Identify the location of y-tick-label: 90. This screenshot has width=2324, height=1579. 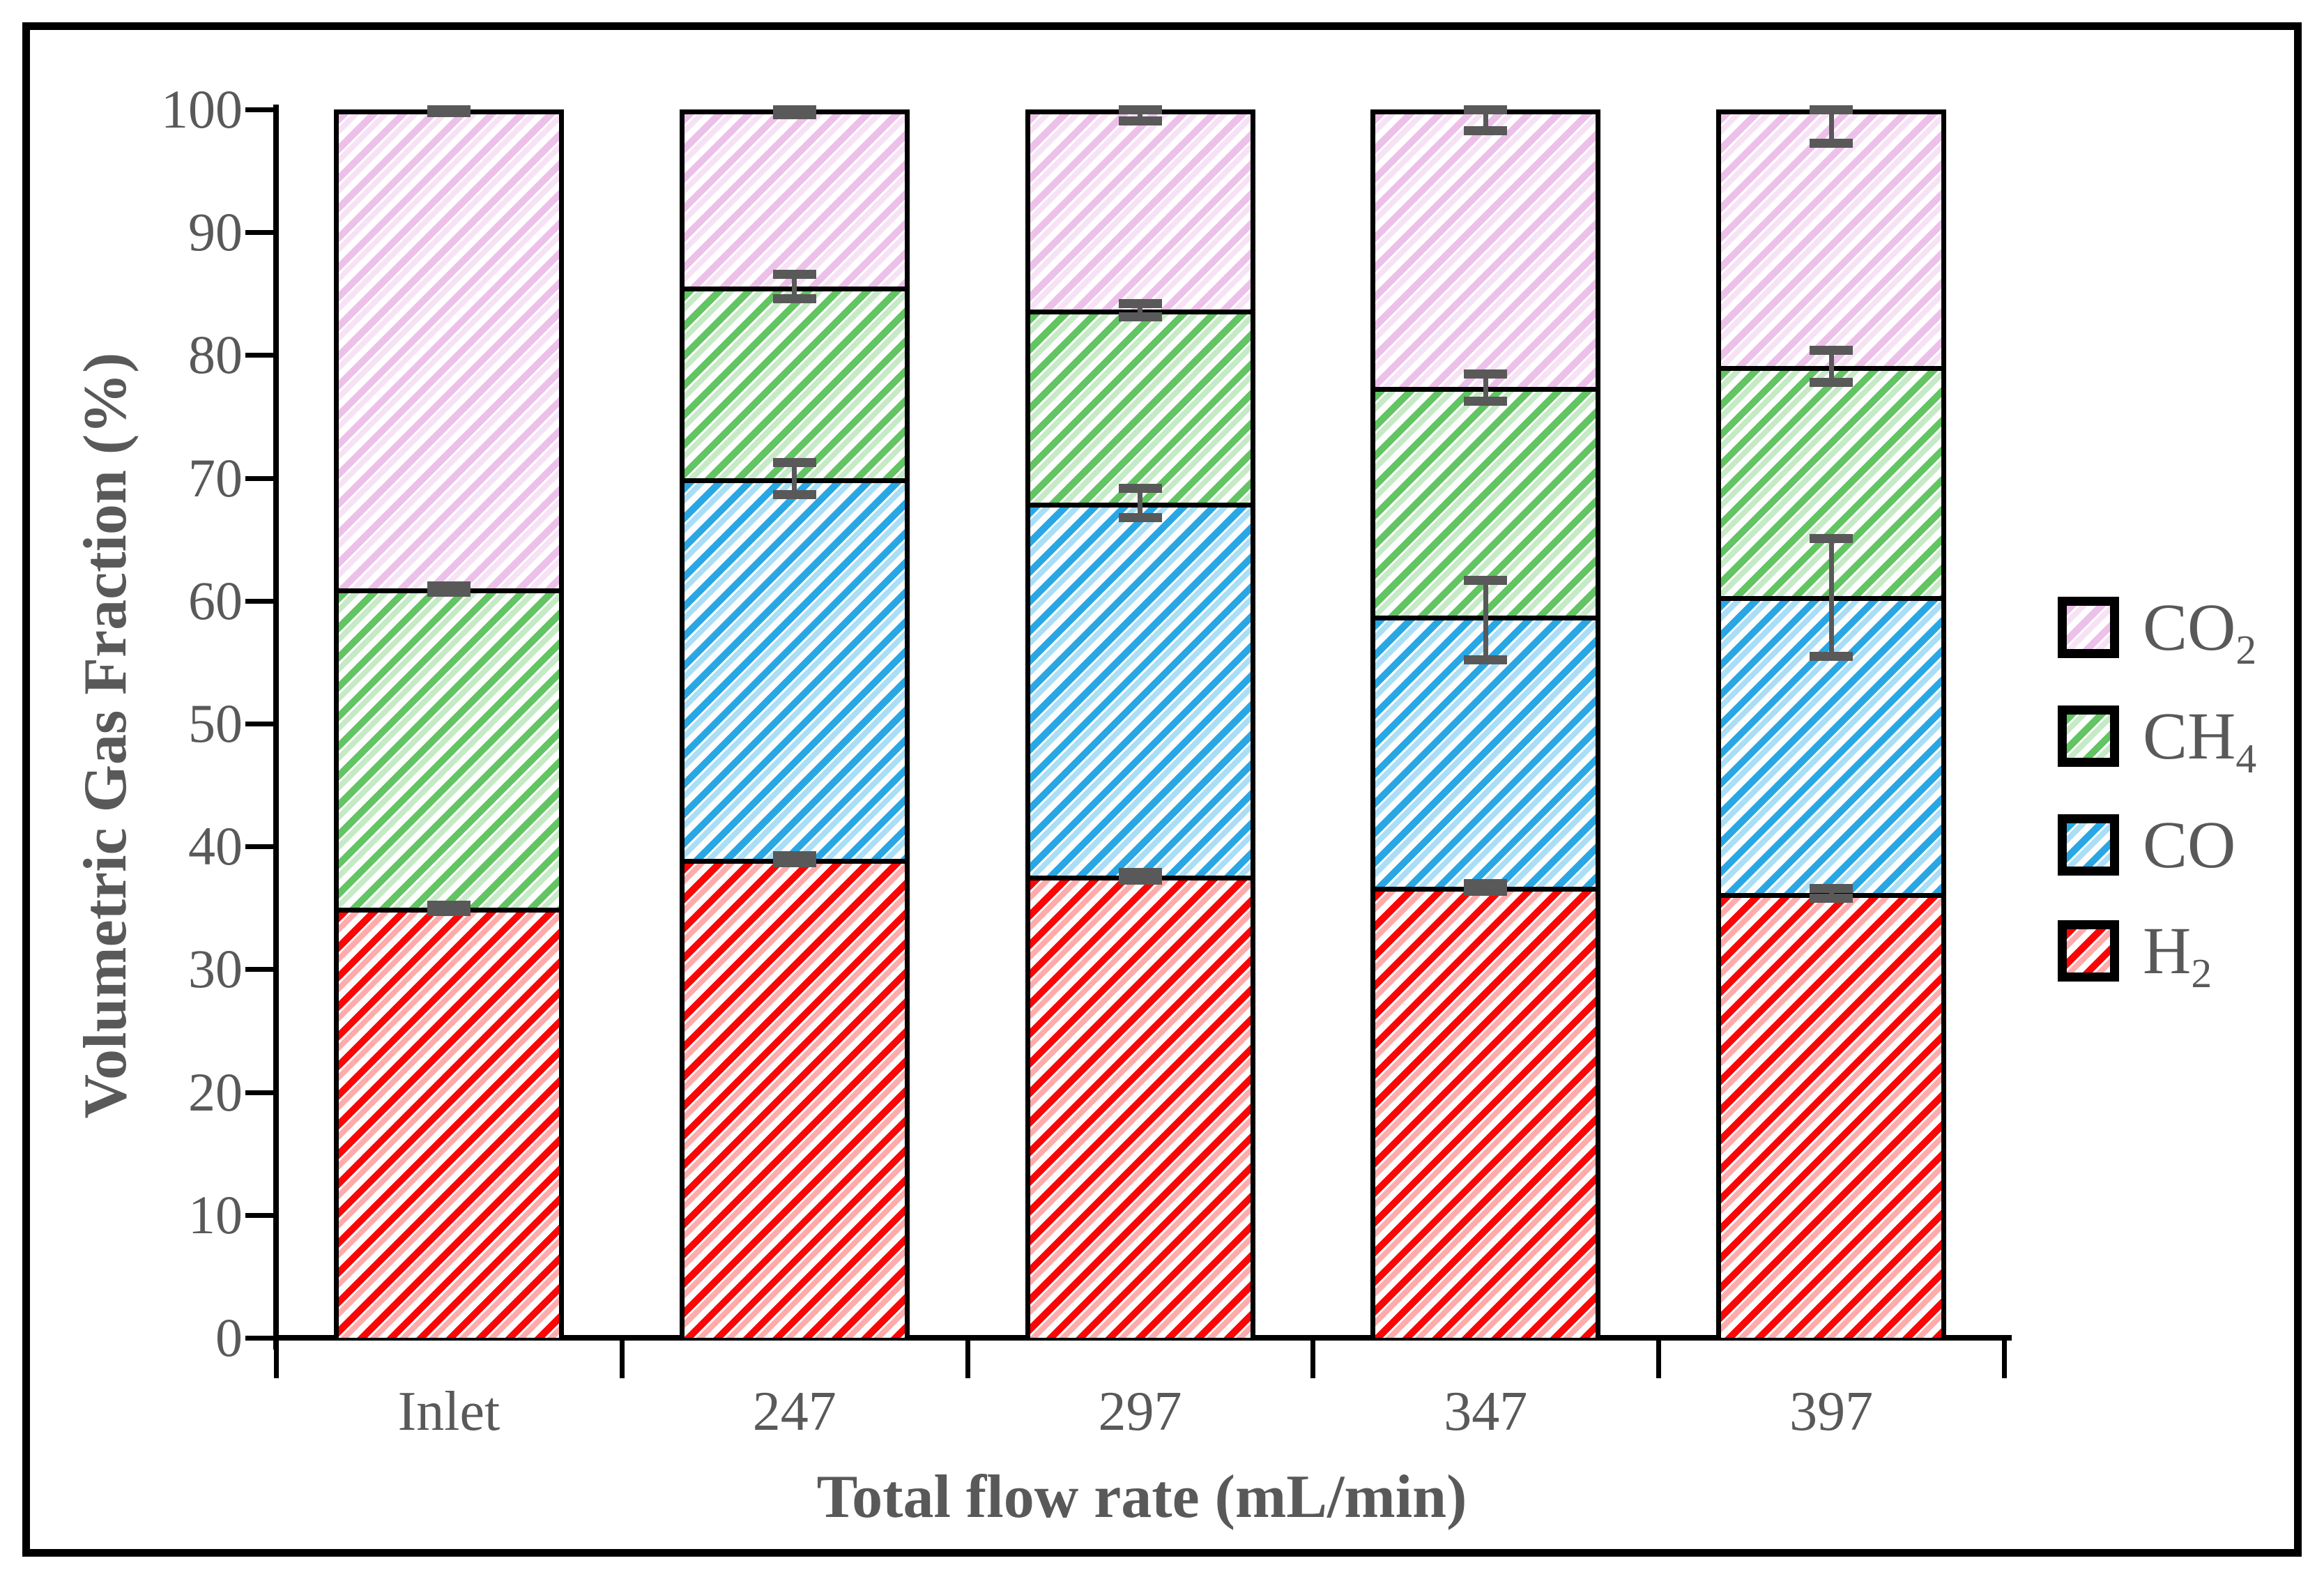
(215, 232).